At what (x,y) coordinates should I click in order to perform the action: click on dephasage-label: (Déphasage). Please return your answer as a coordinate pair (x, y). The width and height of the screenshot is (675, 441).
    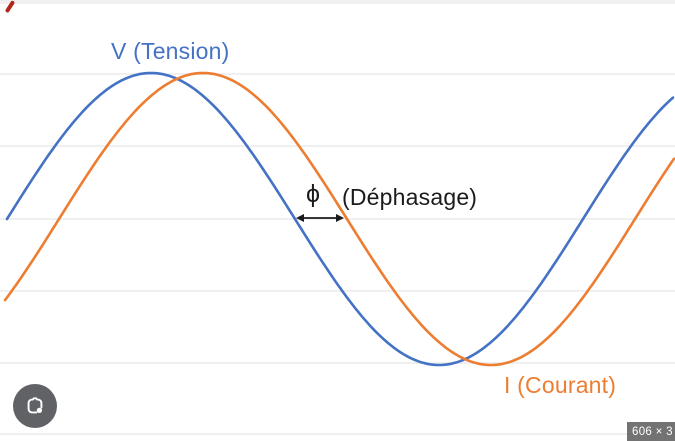
    Looking at the image, I should click on (410, 197).